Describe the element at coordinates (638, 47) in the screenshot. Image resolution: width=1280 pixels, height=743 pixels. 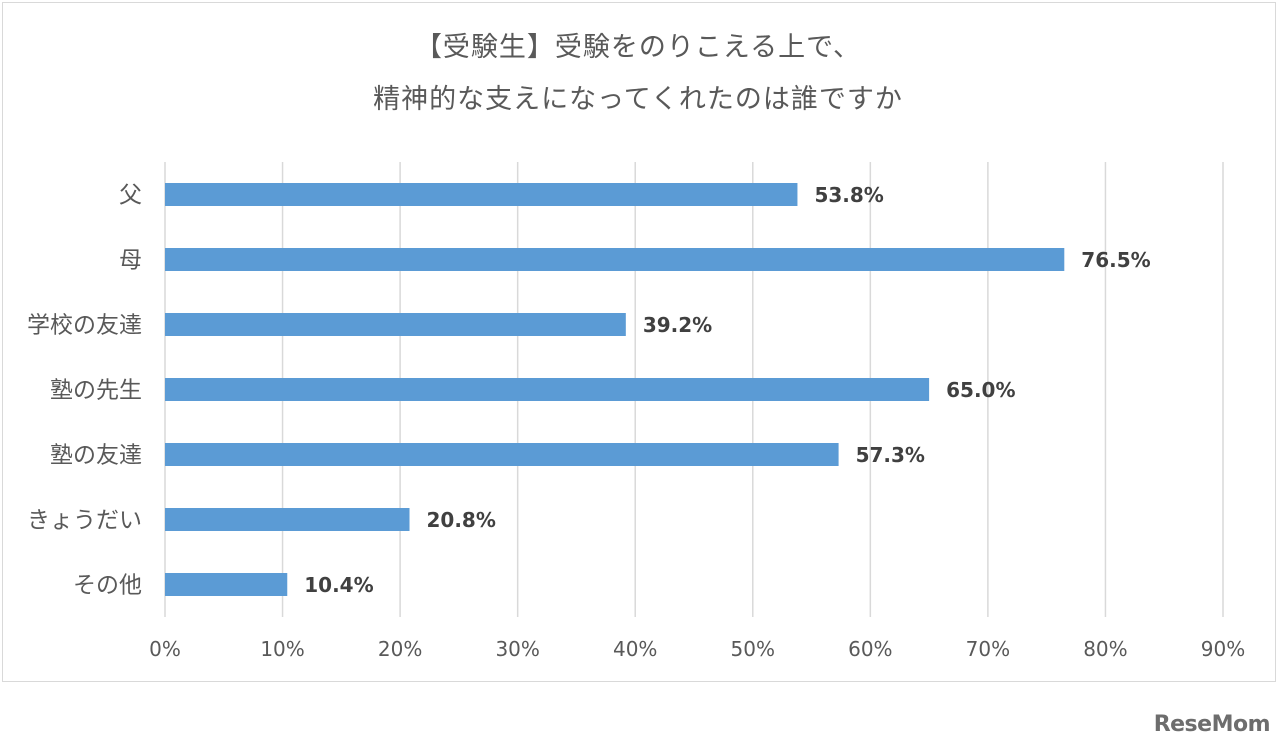
I see `chart-title-line-1: 【受験生】受験をのりこえる上で、` at that location.